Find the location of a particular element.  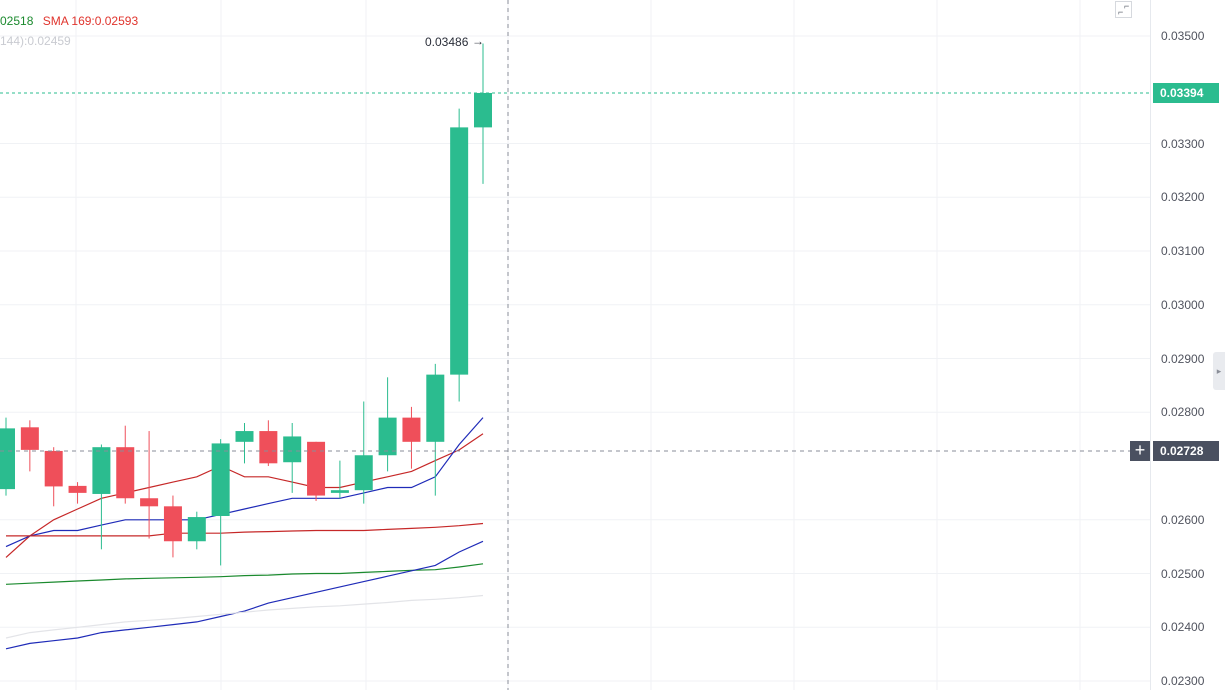

price-tick-label: 0.02500 is located at coordinates (1183, 573).